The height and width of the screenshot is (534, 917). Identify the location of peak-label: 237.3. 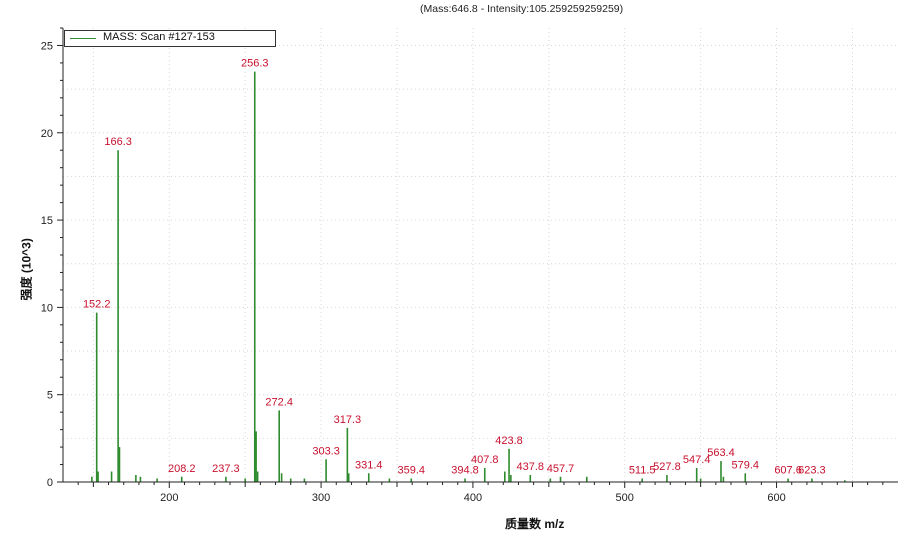
(226, 469).